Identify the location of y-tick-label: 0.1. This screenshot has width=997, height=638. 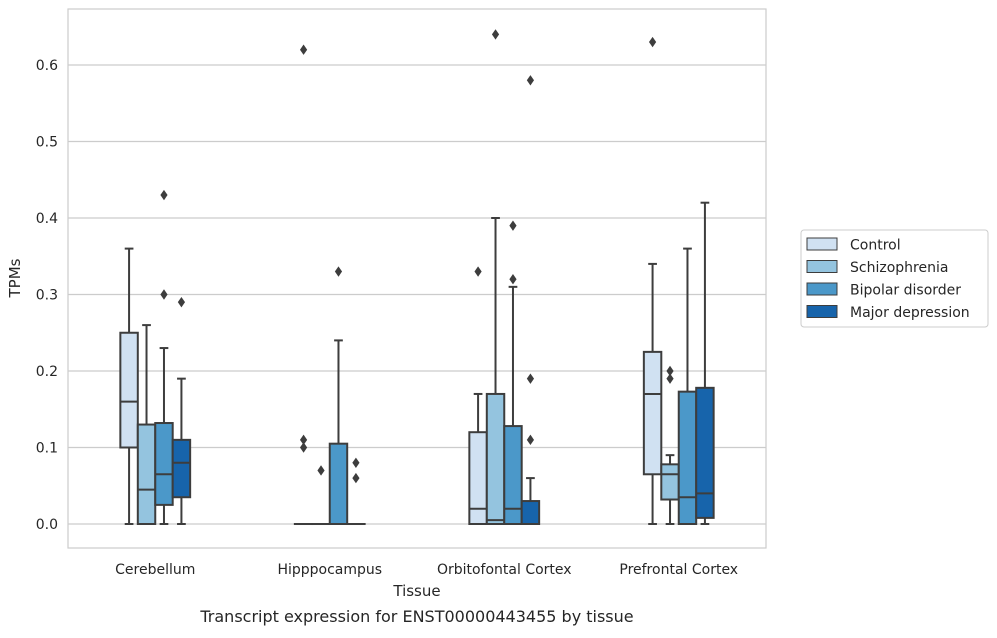
(47, 449).